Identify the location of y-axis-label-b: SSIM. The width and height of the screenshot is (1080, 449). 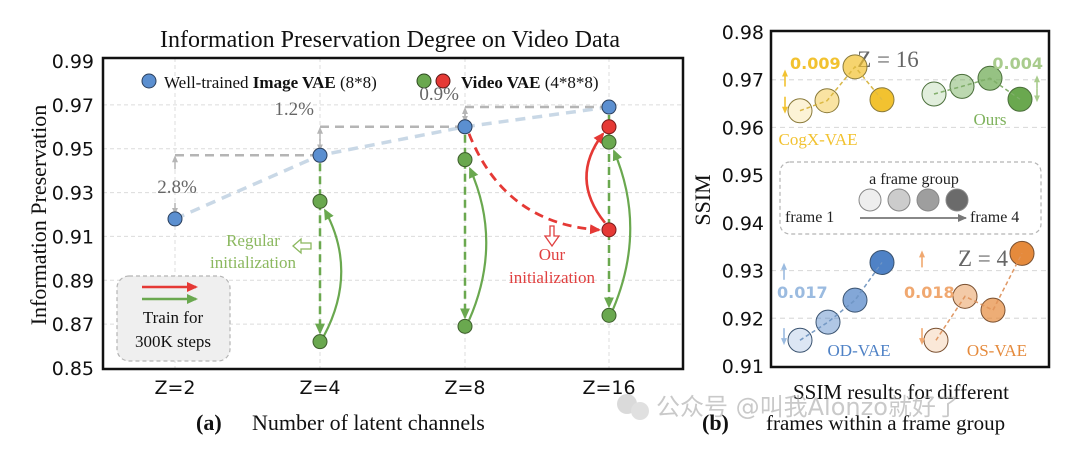
(702, 199).